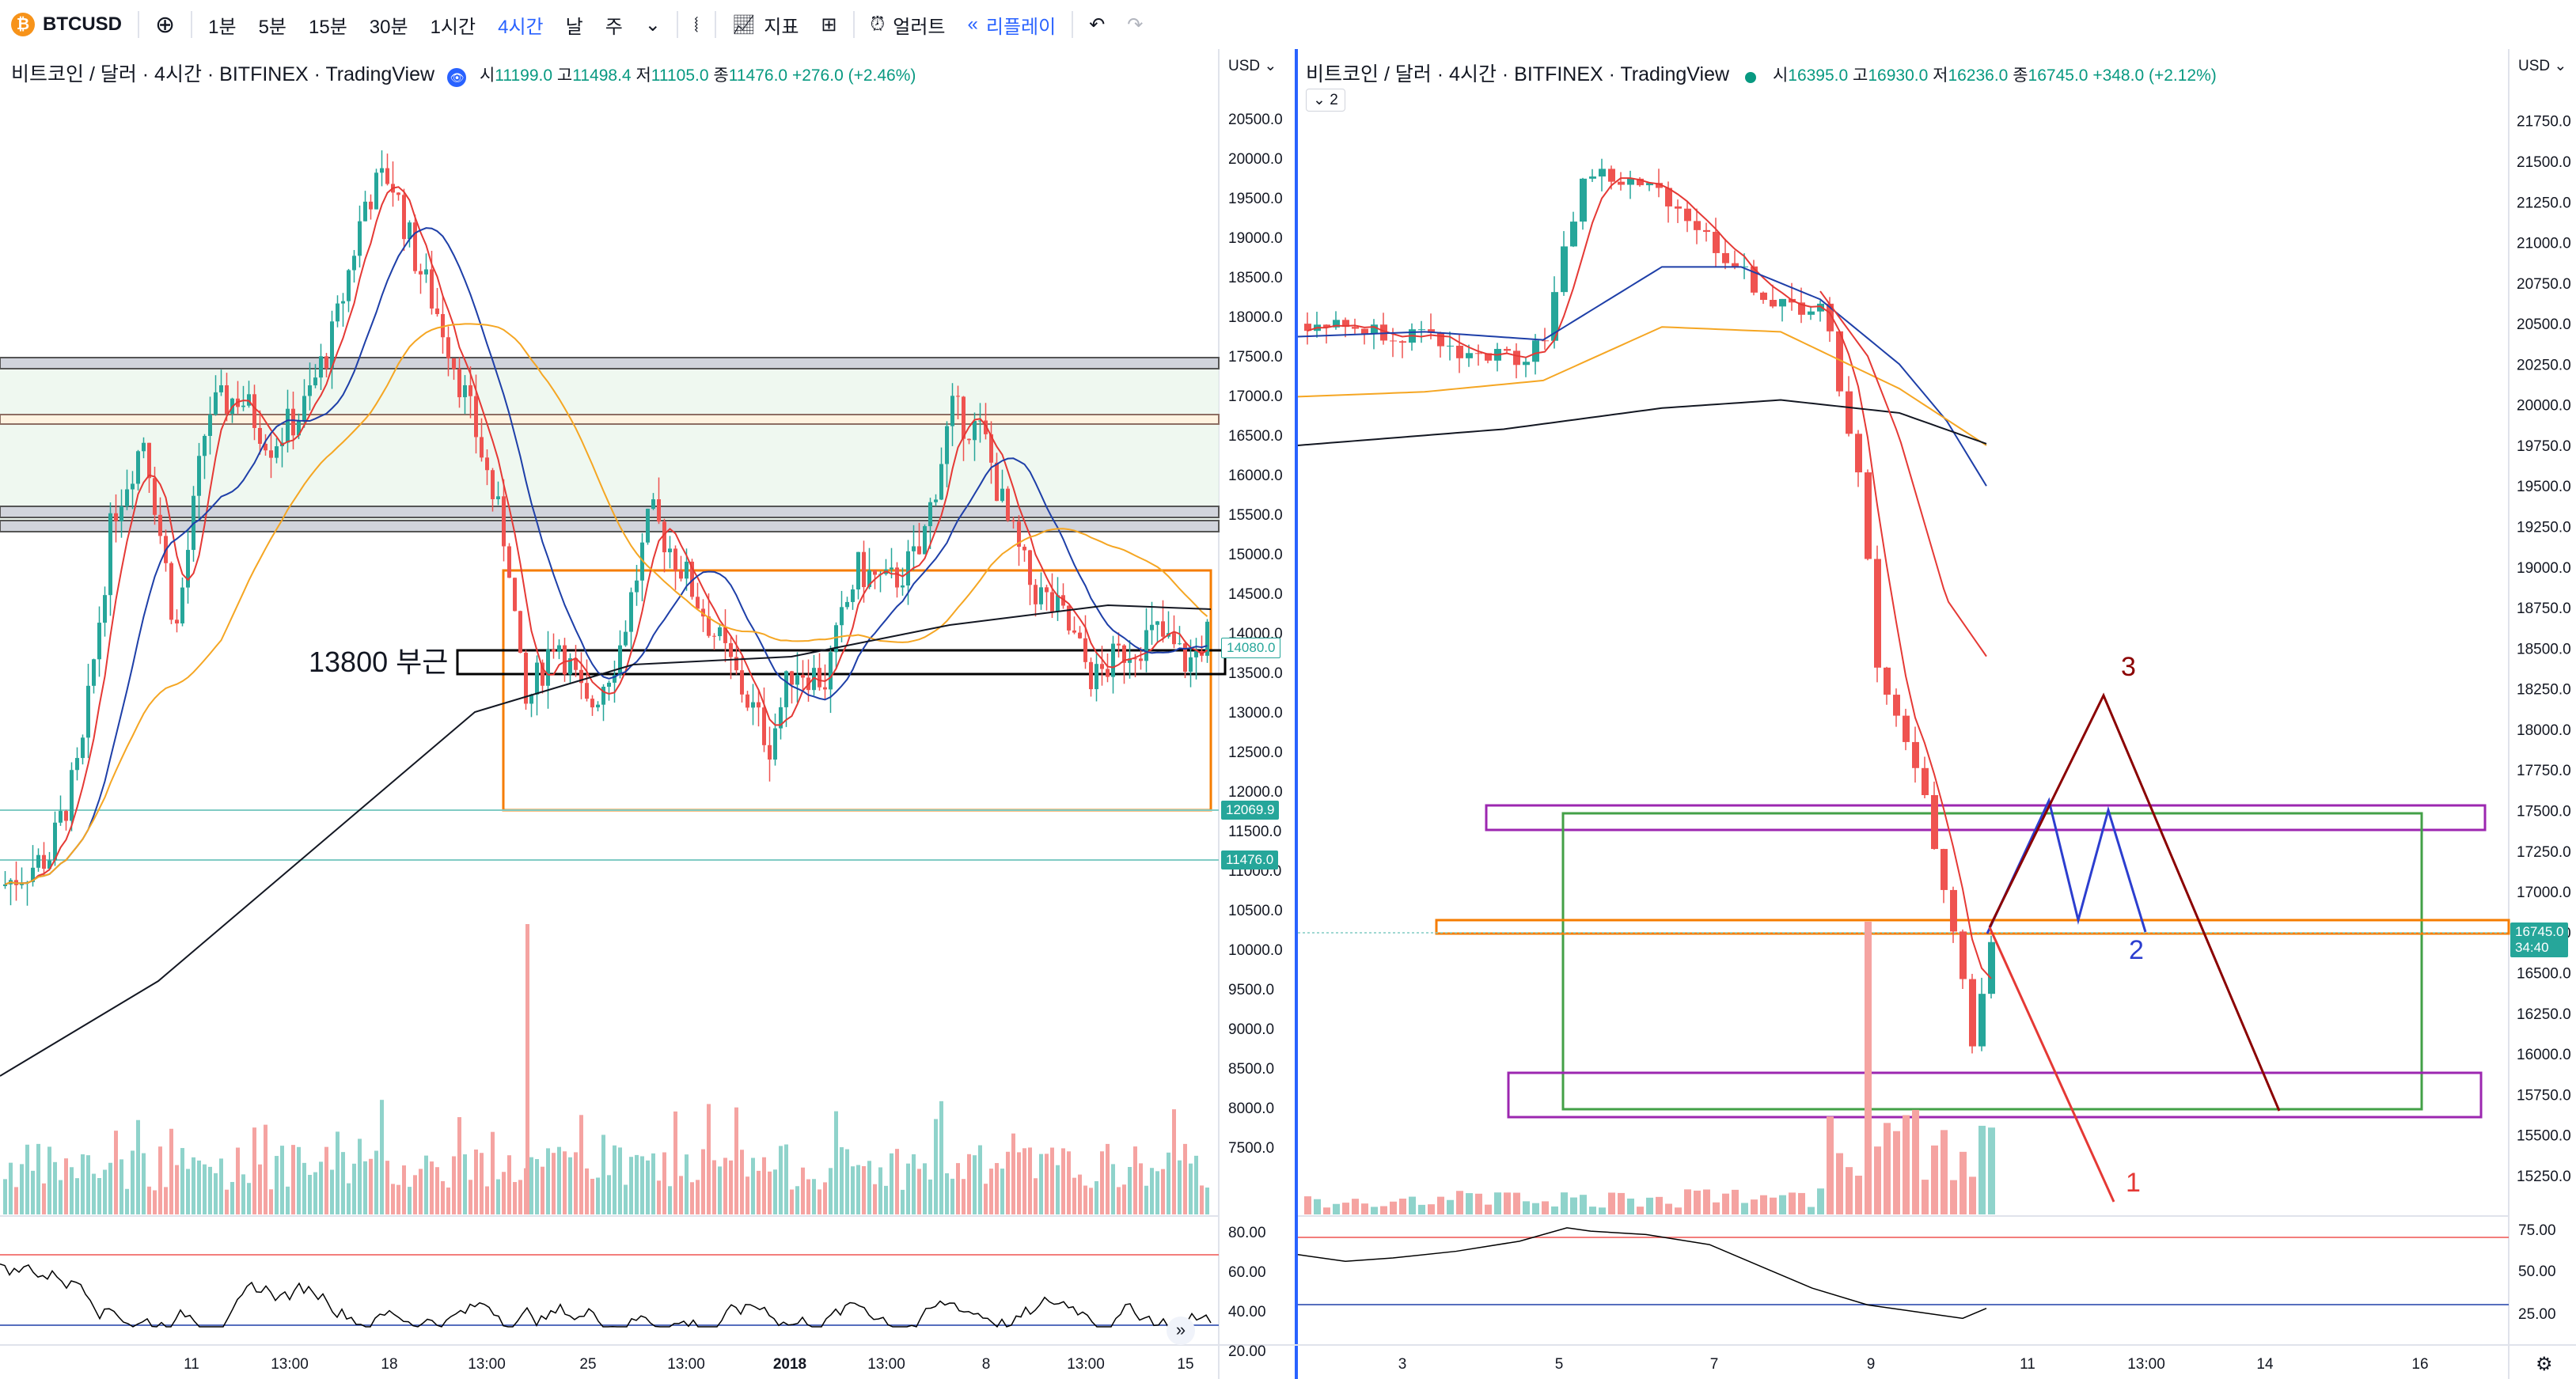  Describe the element at coordinates (66, 24) in the screenshot. I see `symbol-search: ₿ BTCUSD` at that location.